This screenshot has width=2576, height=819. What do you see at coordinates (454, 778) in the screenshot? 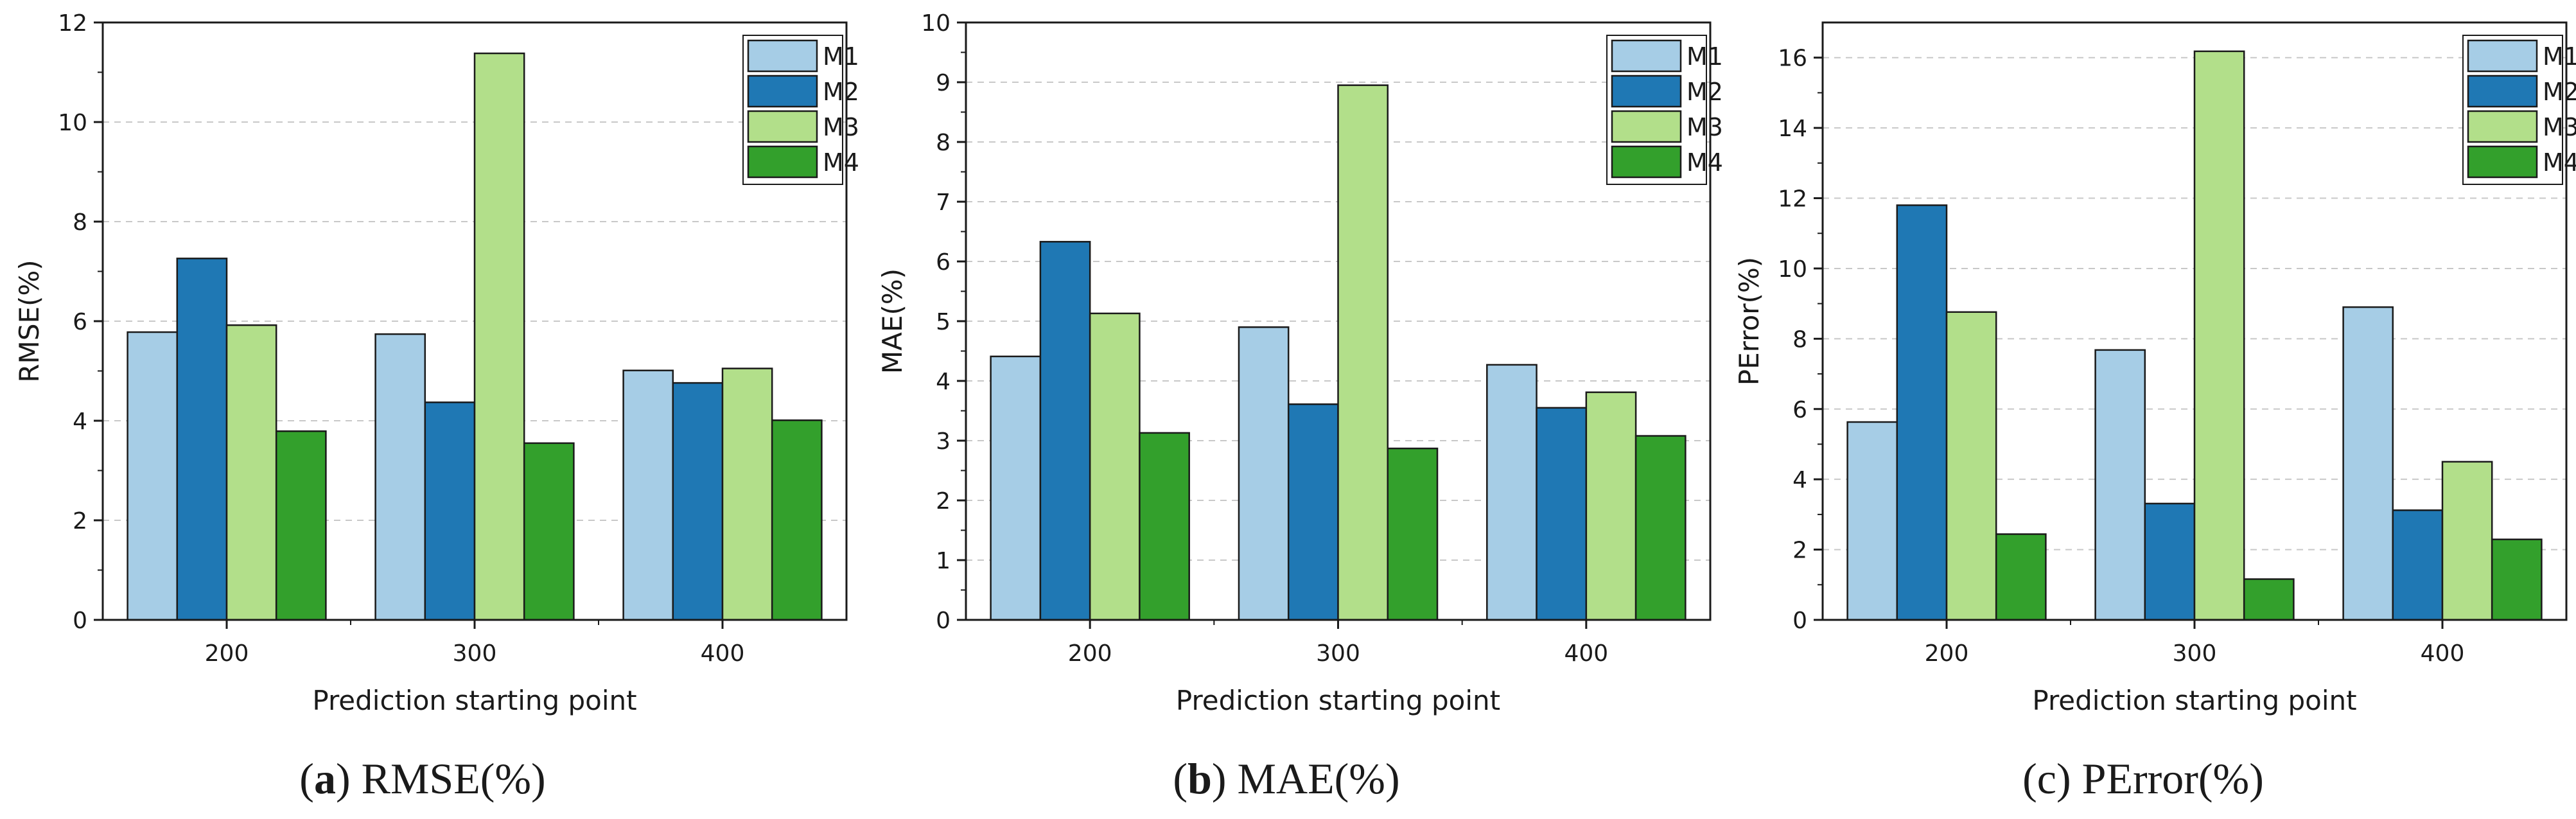
I see `caption-label: RMSE(%)` at bounding box center [454, 778].